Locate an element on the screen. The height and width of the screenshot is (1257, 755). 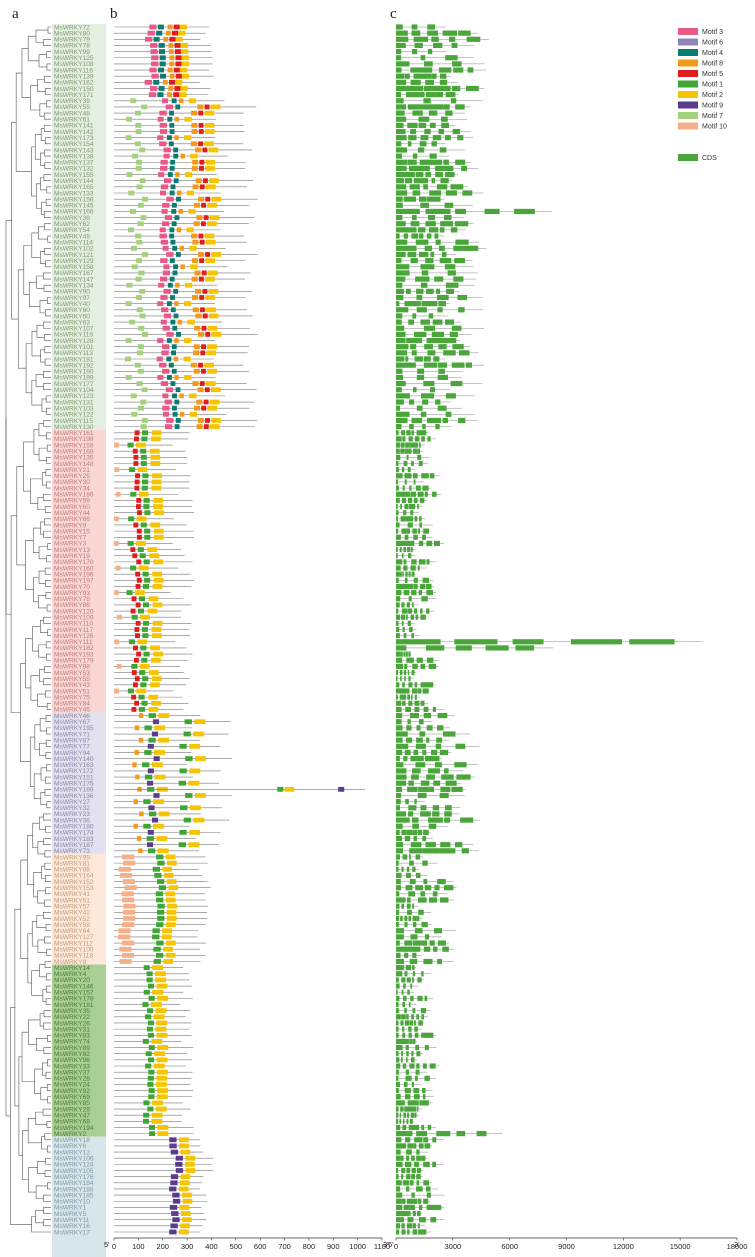
gene-label: MsWRKY73 is located at coordinates (72, 851).